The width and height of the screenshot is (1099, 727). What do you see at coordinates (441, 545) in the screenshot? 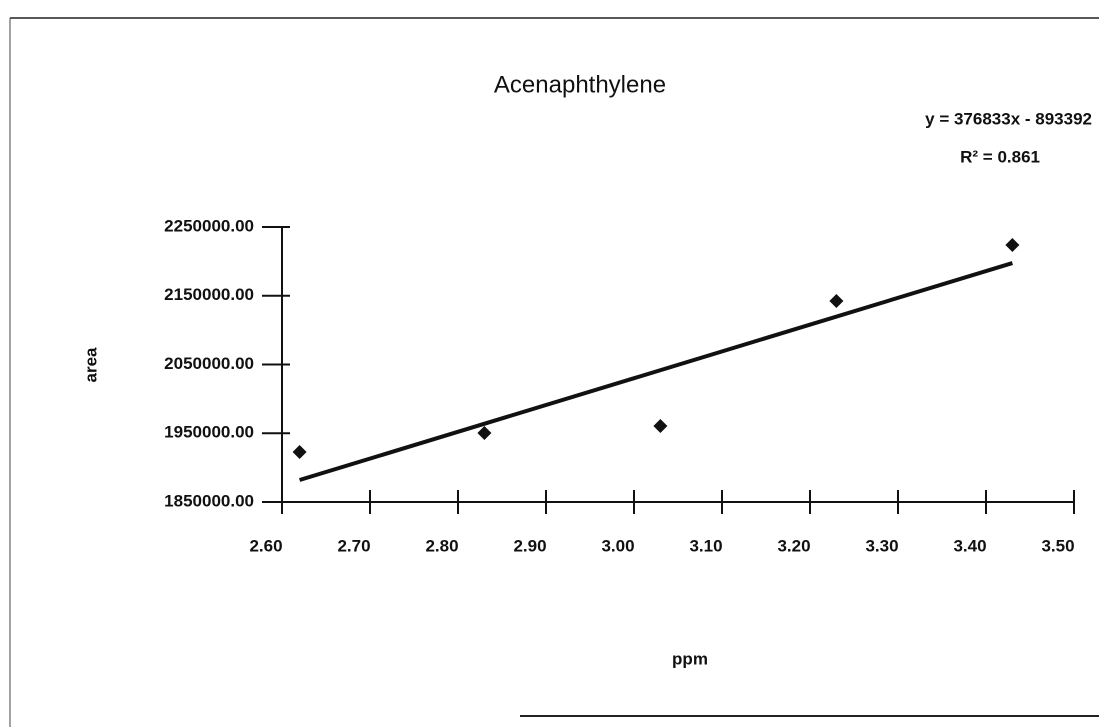
I see `x-tick-label: 2.80` at bounding box center [441, 545].